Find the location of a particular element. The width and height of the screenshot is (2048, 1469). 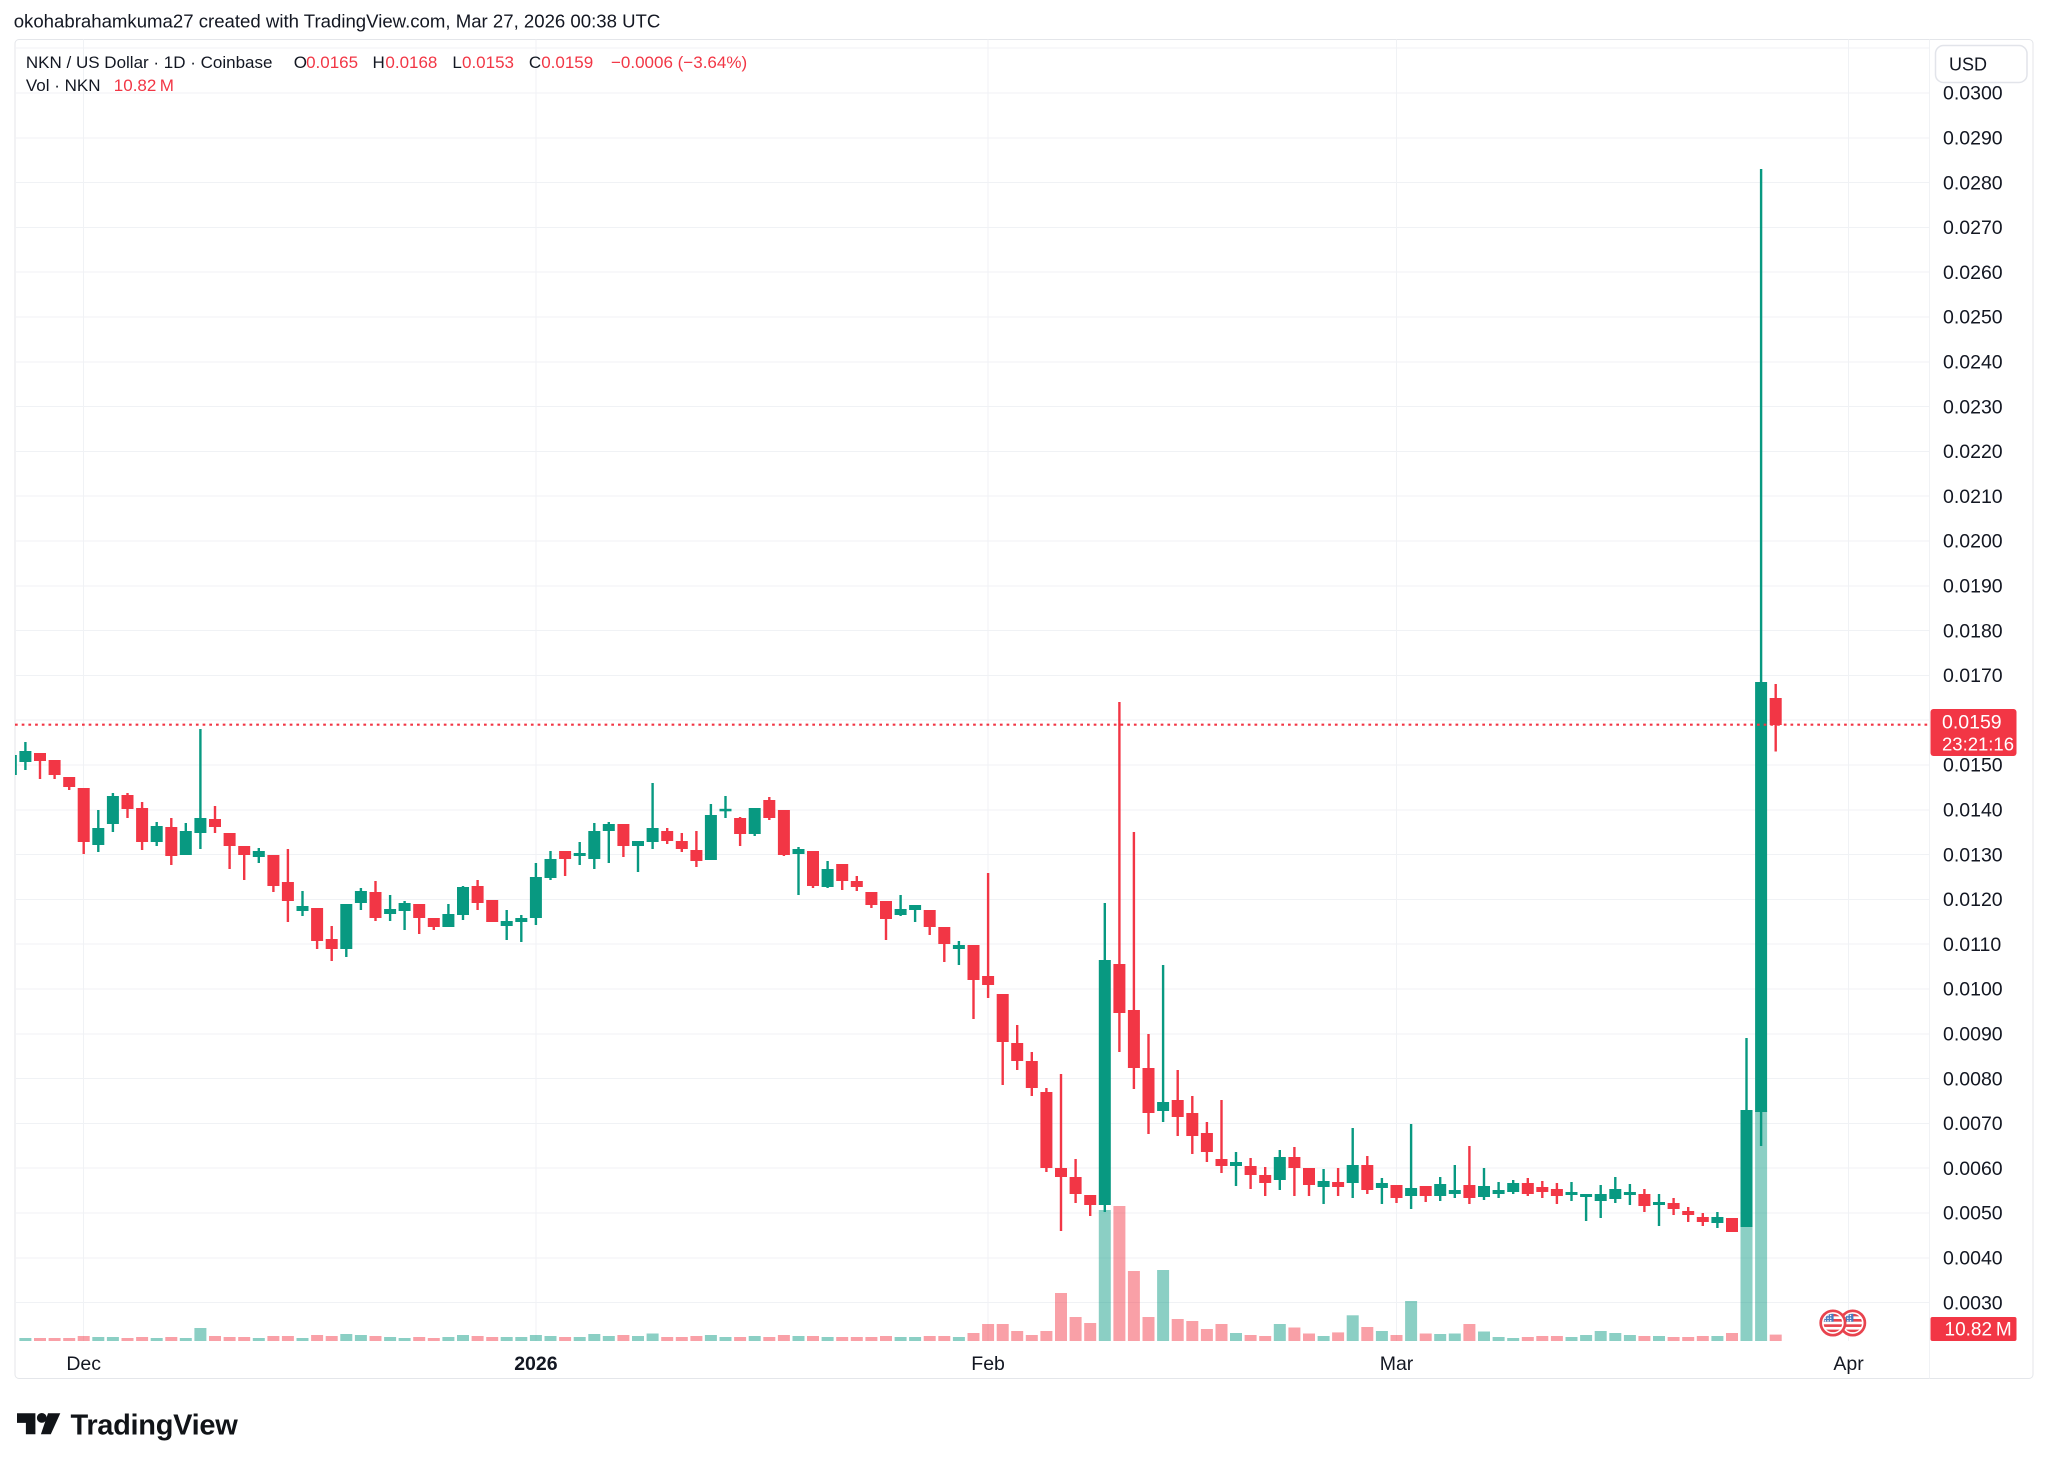

svg-text: 0.0210 is located at coordinates (1973, 497).